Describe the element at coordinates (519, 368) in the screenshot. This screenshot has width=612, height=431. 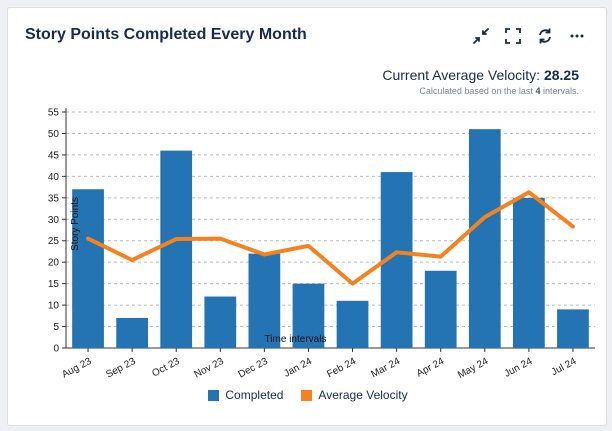
I see `x-tick-label: Jun 24` at that location.